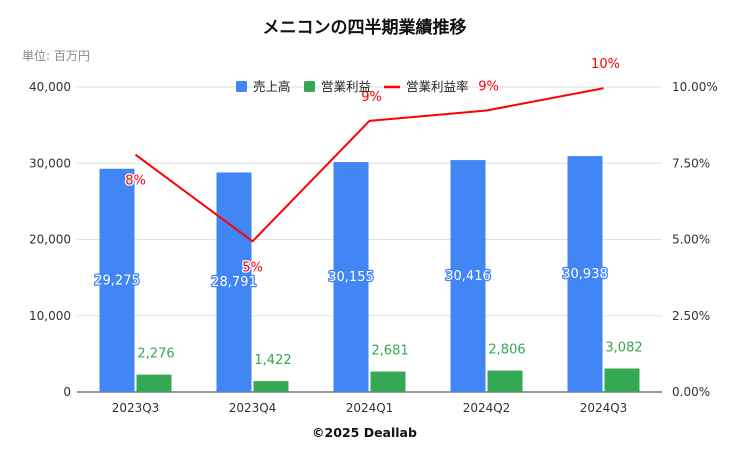  I want to click on x-tick-label: 2024Q1, so click(370, 408).